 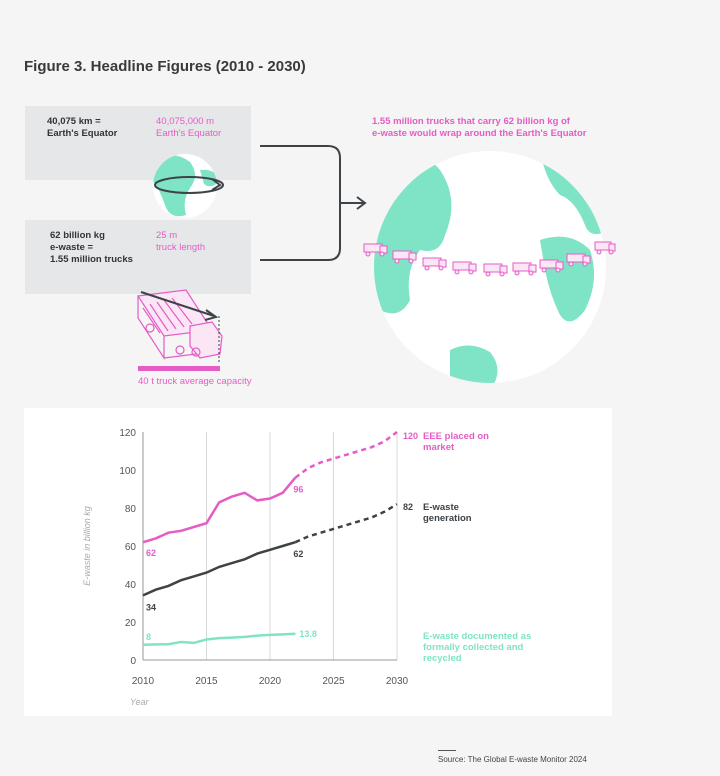 I want to click on small-globe-icon, so click(x=188, y=186).